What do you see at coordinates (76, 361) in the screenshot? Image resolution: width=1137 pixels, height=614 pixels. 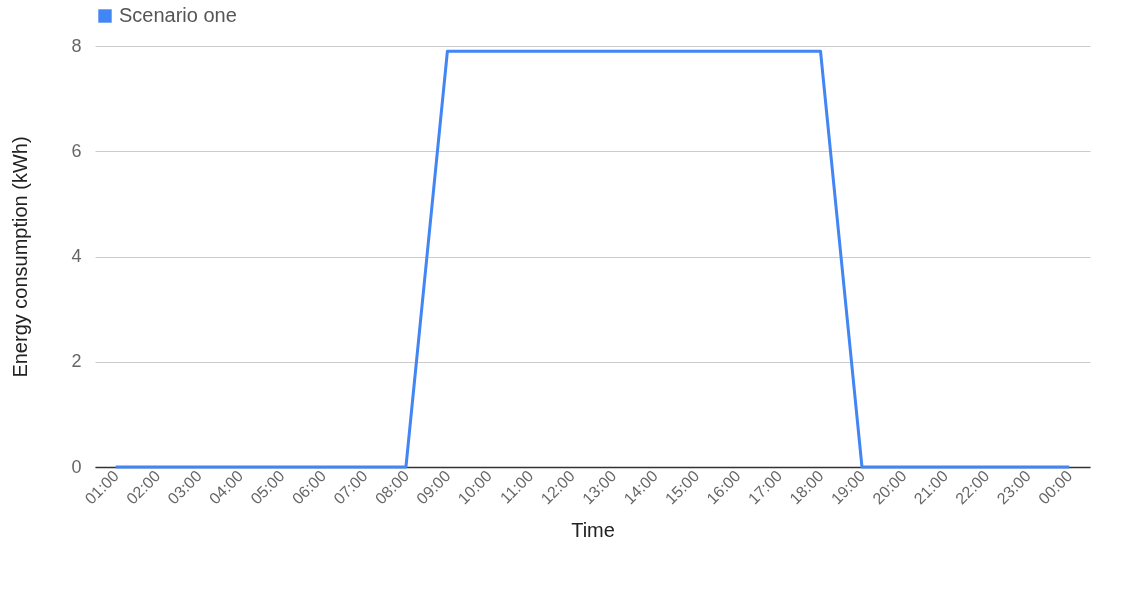 I see `y-tick-label: 2` at bounding box center [76, 361].